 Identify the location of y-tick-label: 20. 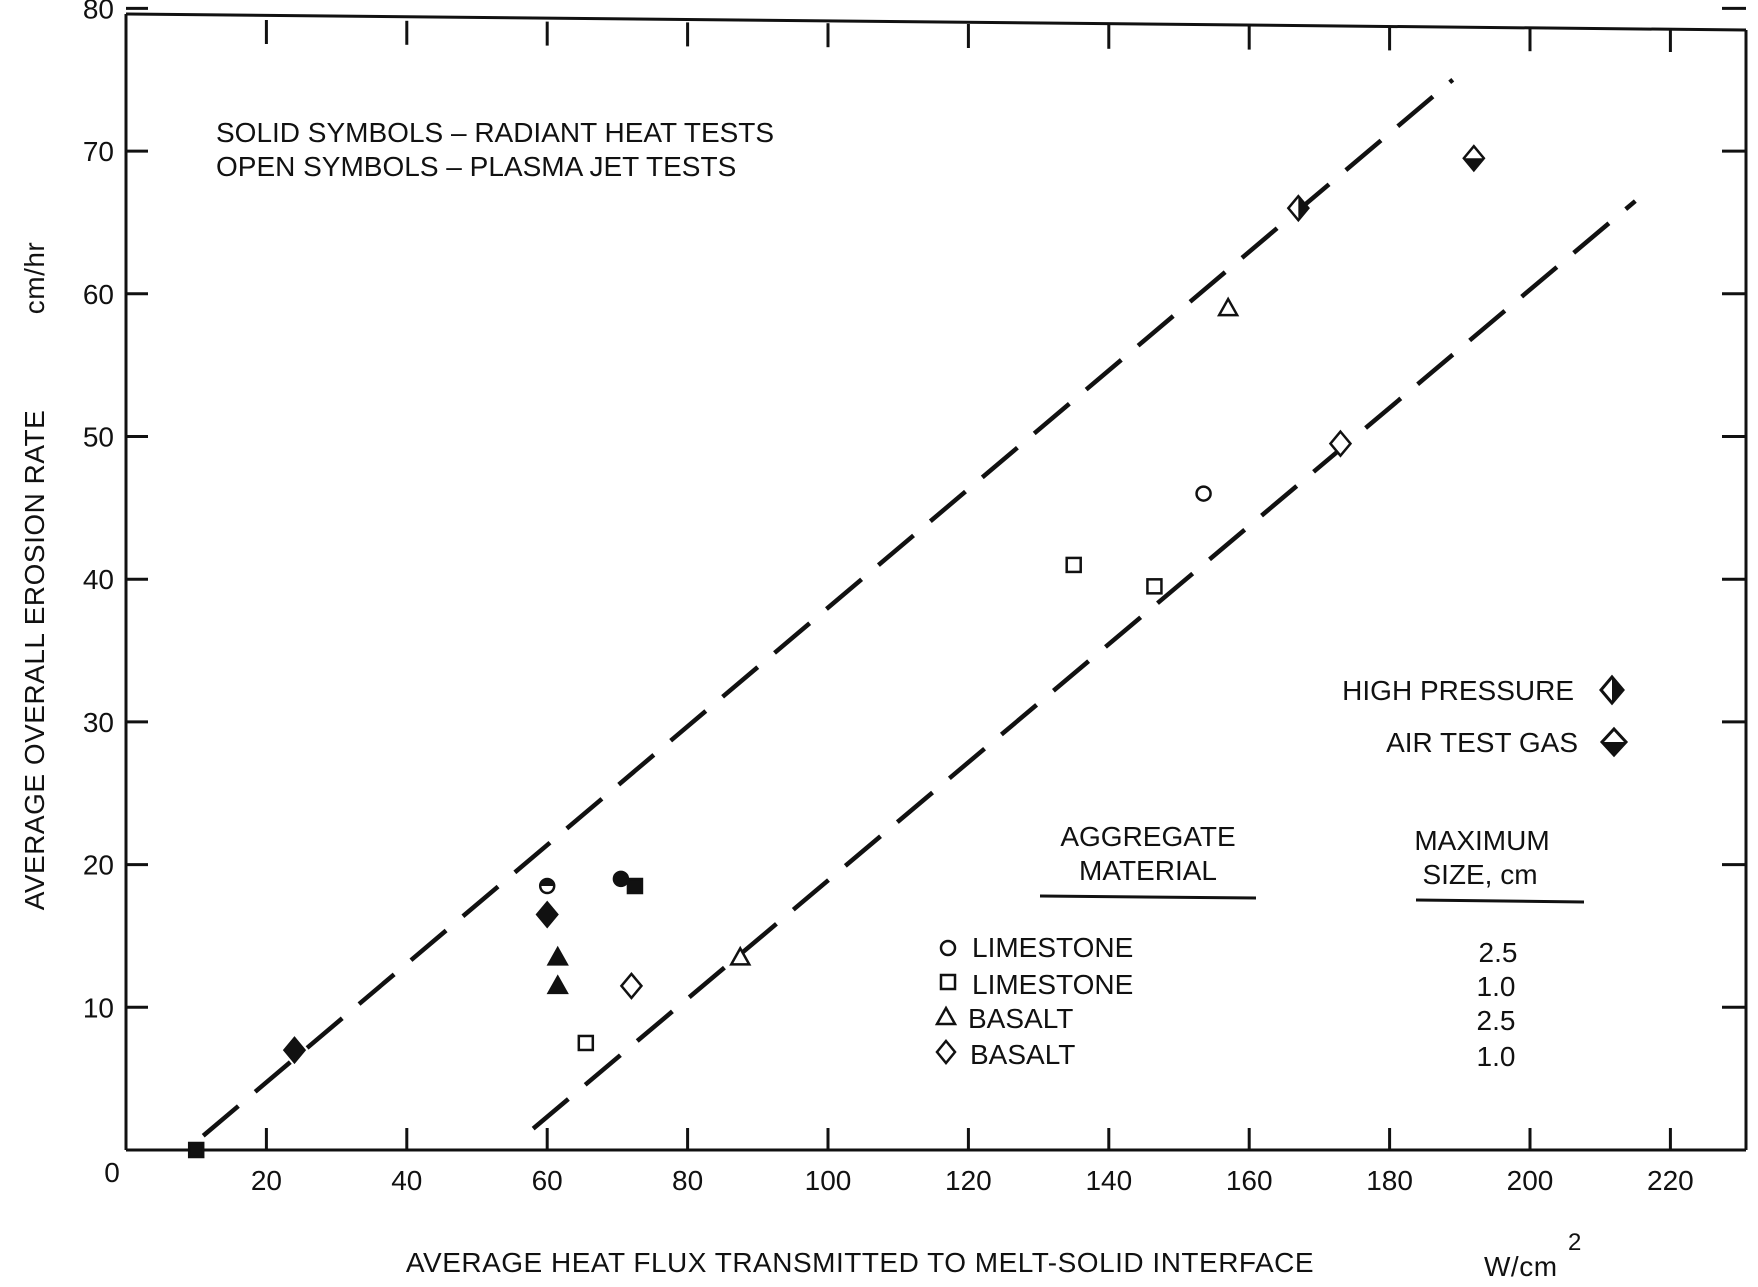
(98, 865).